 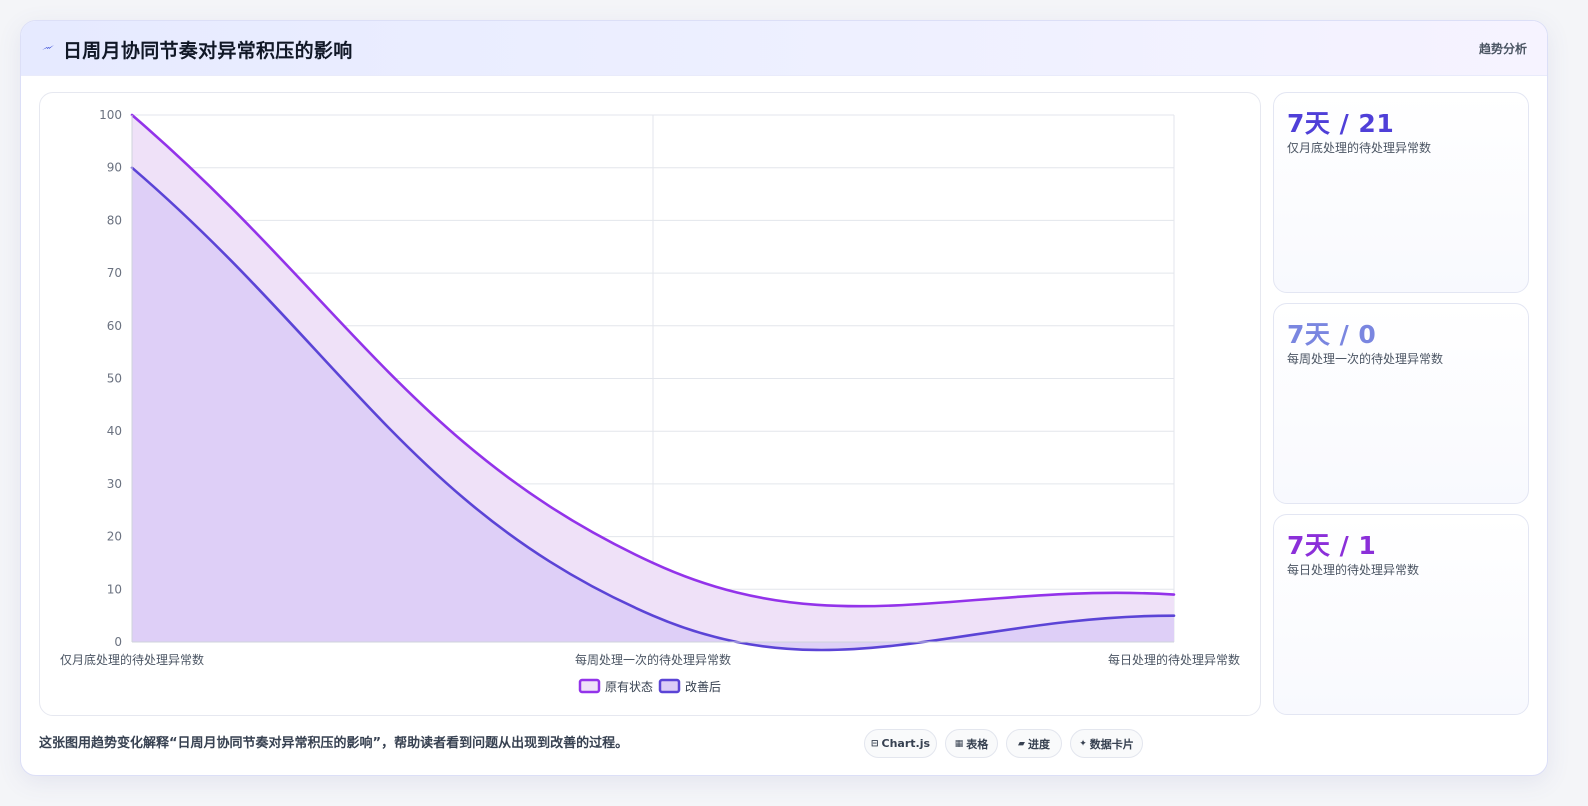 I want to click on progress-icon: ▰, so click(x=1021, y=743).